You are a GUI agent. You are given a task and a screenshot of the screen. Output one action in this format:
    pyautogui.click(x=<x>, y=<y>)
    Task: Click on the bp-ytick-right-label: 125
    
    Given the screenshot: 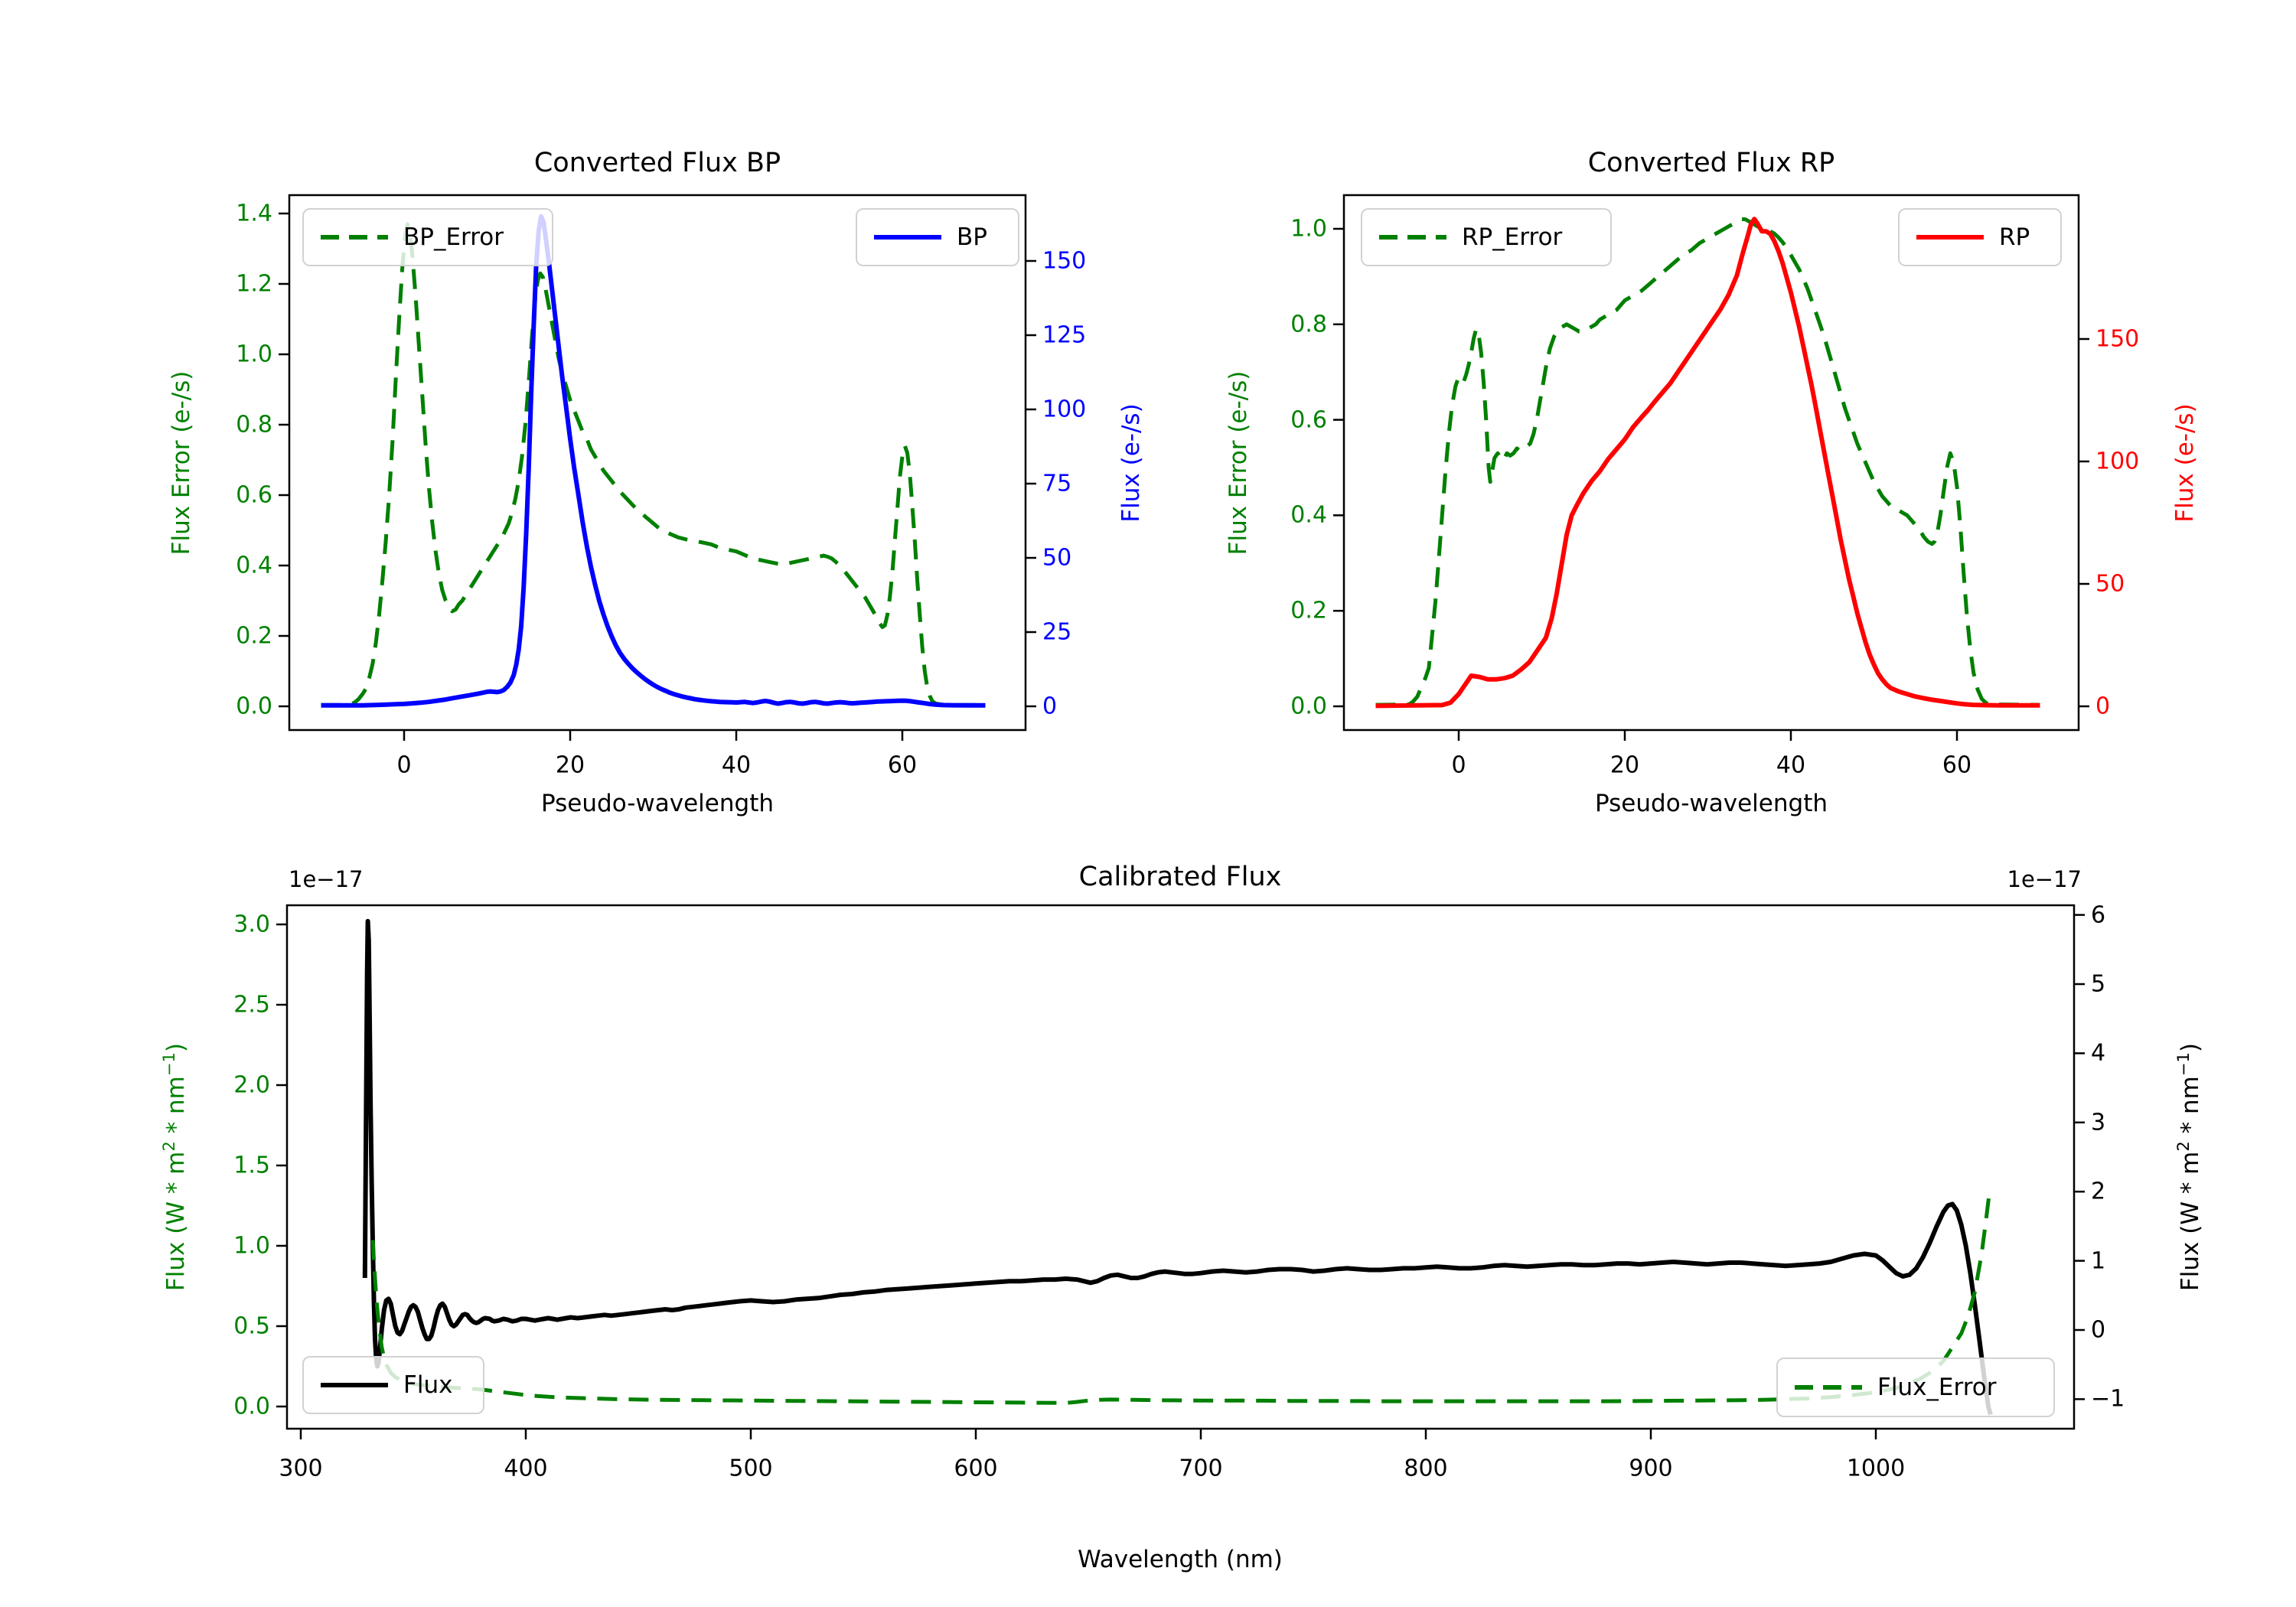 What is the action you would take?
    pyautogui.click(x=1064, y=335)
    